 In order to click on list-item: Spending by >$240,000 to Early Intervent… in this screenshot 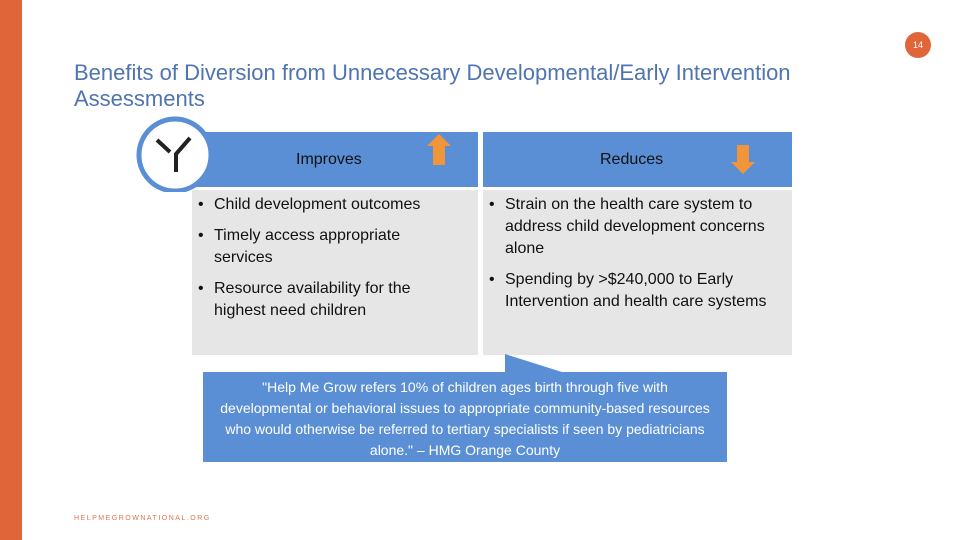, I will do `click(627, 291)`.